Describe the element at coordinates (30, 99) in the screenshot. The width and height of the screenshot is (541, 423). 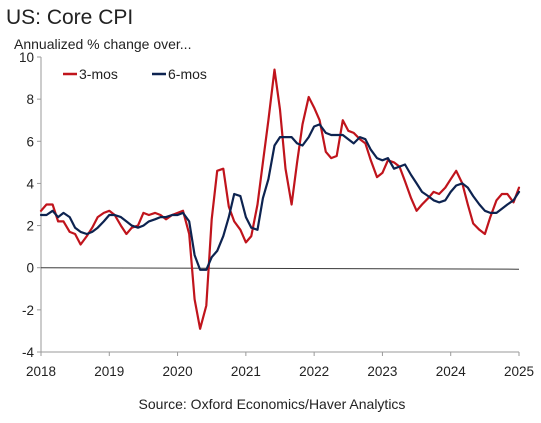
I see `y-tick-label: 8` at that location.